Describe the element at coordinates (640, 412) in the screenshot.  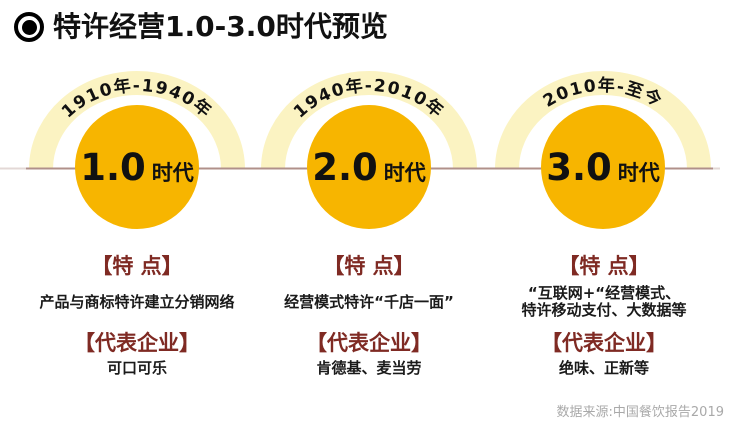
I see `data-source-note: 数据来源:中国餐饮报告2019` at that location.